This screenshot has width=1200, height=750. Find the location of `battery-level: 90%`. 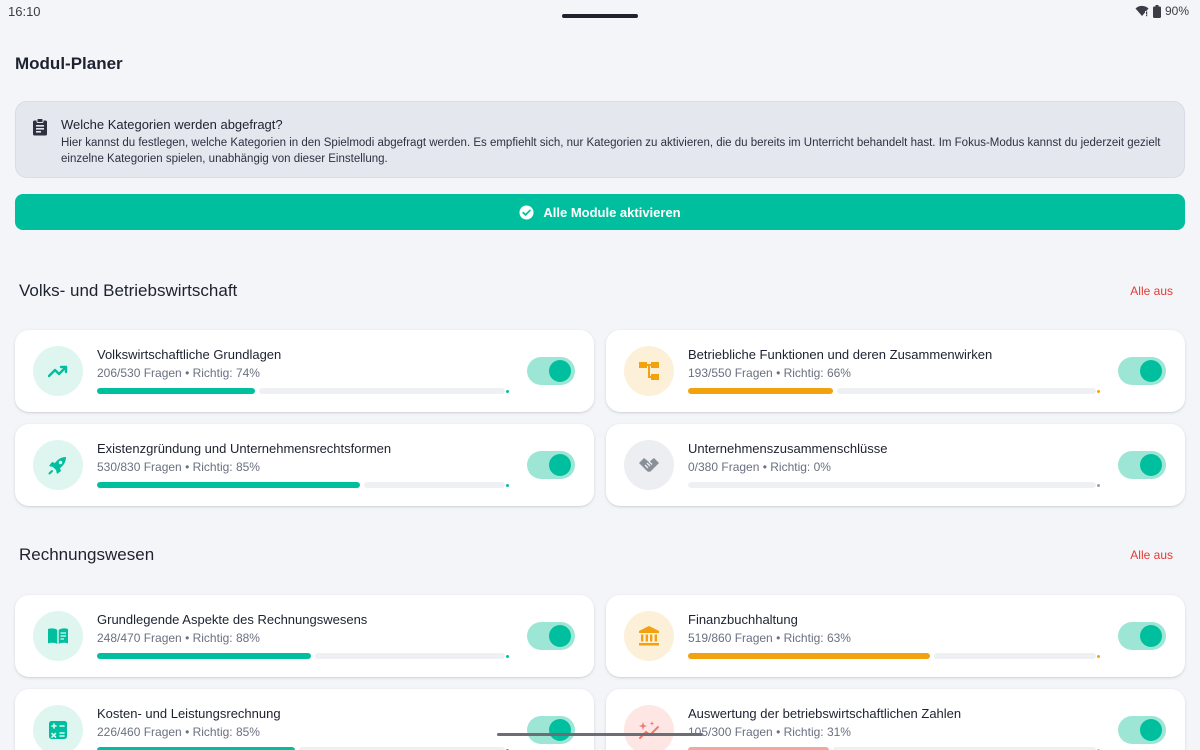

battery-level: 90% is located at coordinates (1176, 11).